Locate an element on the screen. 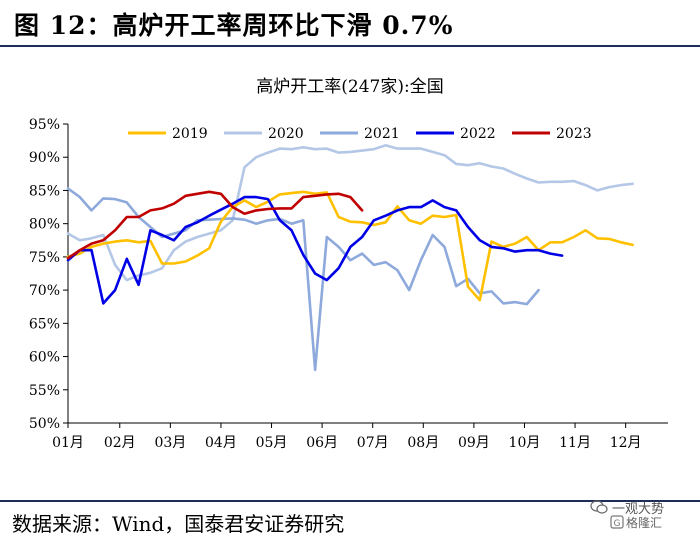 This screenshot has width=700, height=537. source-note: 数据来源：Wind，国泰君安证券研究 is located at coordinates (178, 524).